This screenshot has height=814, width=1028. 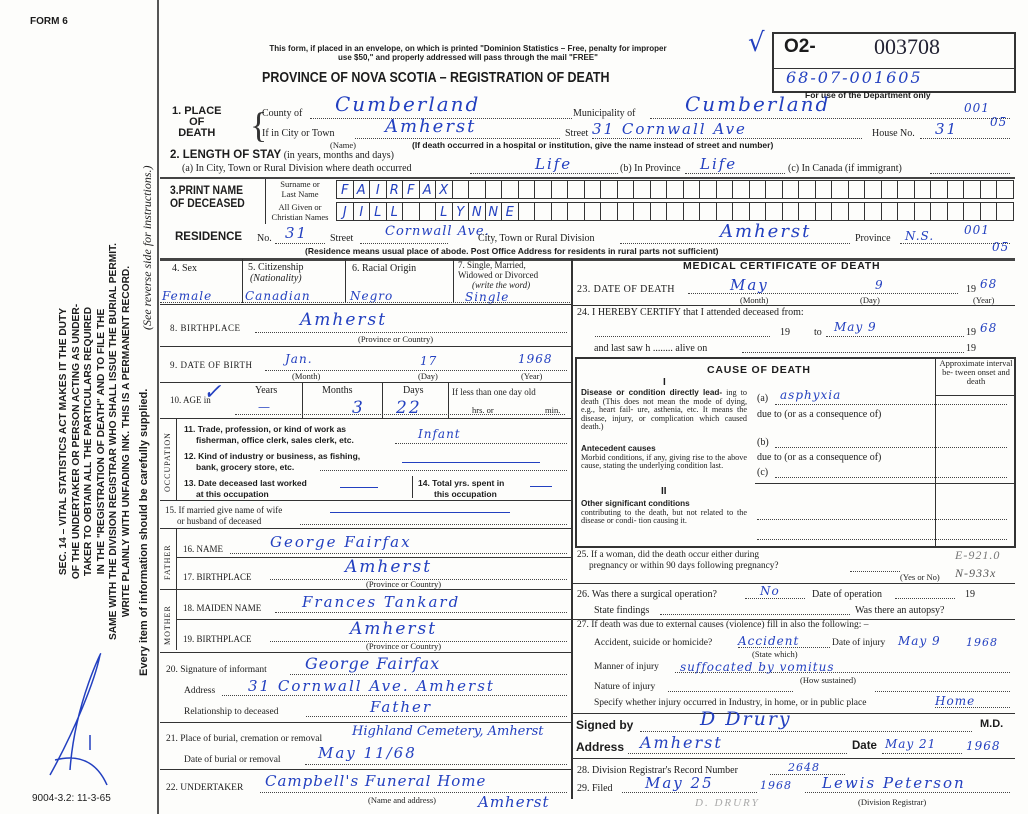 I want to click on cause-a-value: asphyxia, so click(x=811, y=395).